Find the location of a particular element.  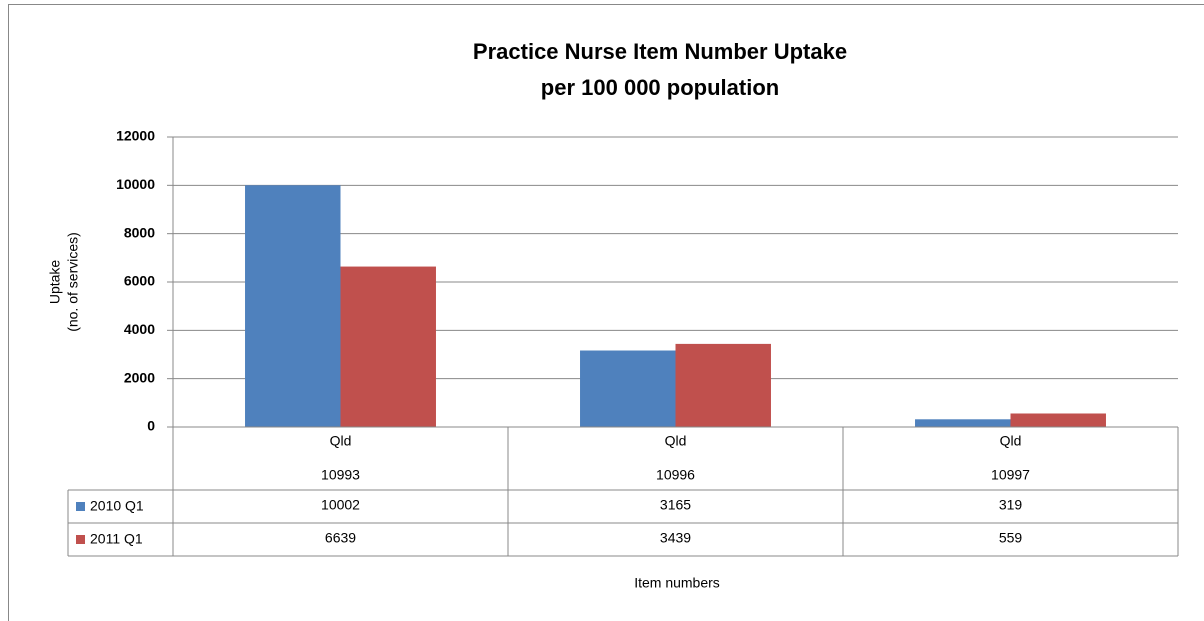

chart-title: per 100 000 population is located at coordinates (660, 87).